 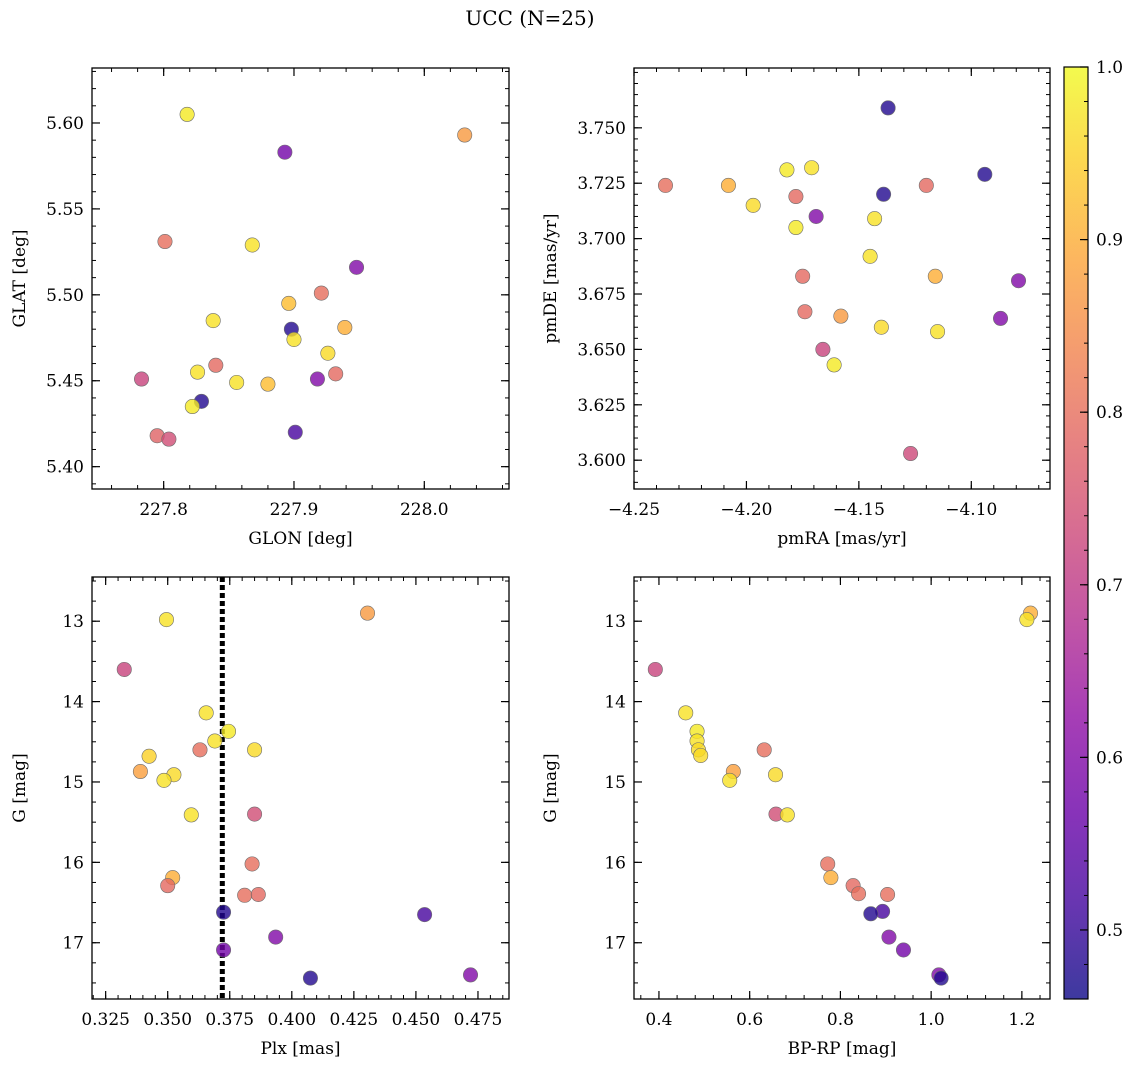 I want to click on x-tick-label: −4.25, so click(x=634, y=510).